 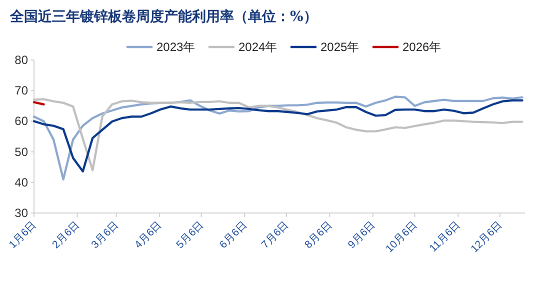 I want to click on y-tick-label: 70, so click(x=21, y=91).